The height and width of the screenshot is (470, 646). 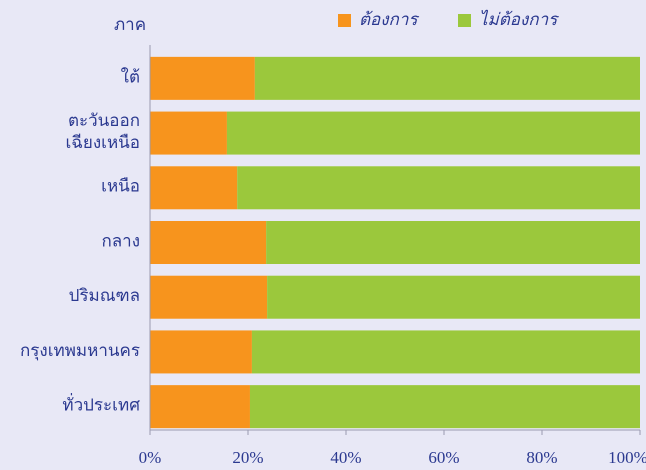 What do you see at coordinates (150, 457) in the screenshot?
I see `x-tick-label: 0%` at bounding box center [150, 457].